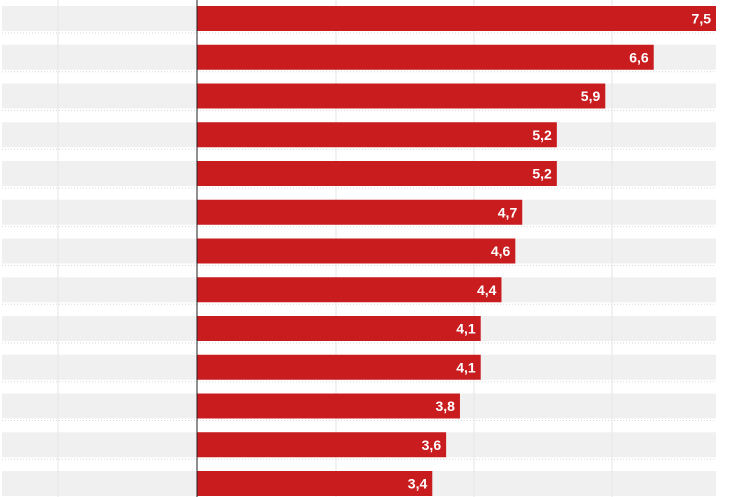  I want to click on data-label: 6,6, so click(639, 57).